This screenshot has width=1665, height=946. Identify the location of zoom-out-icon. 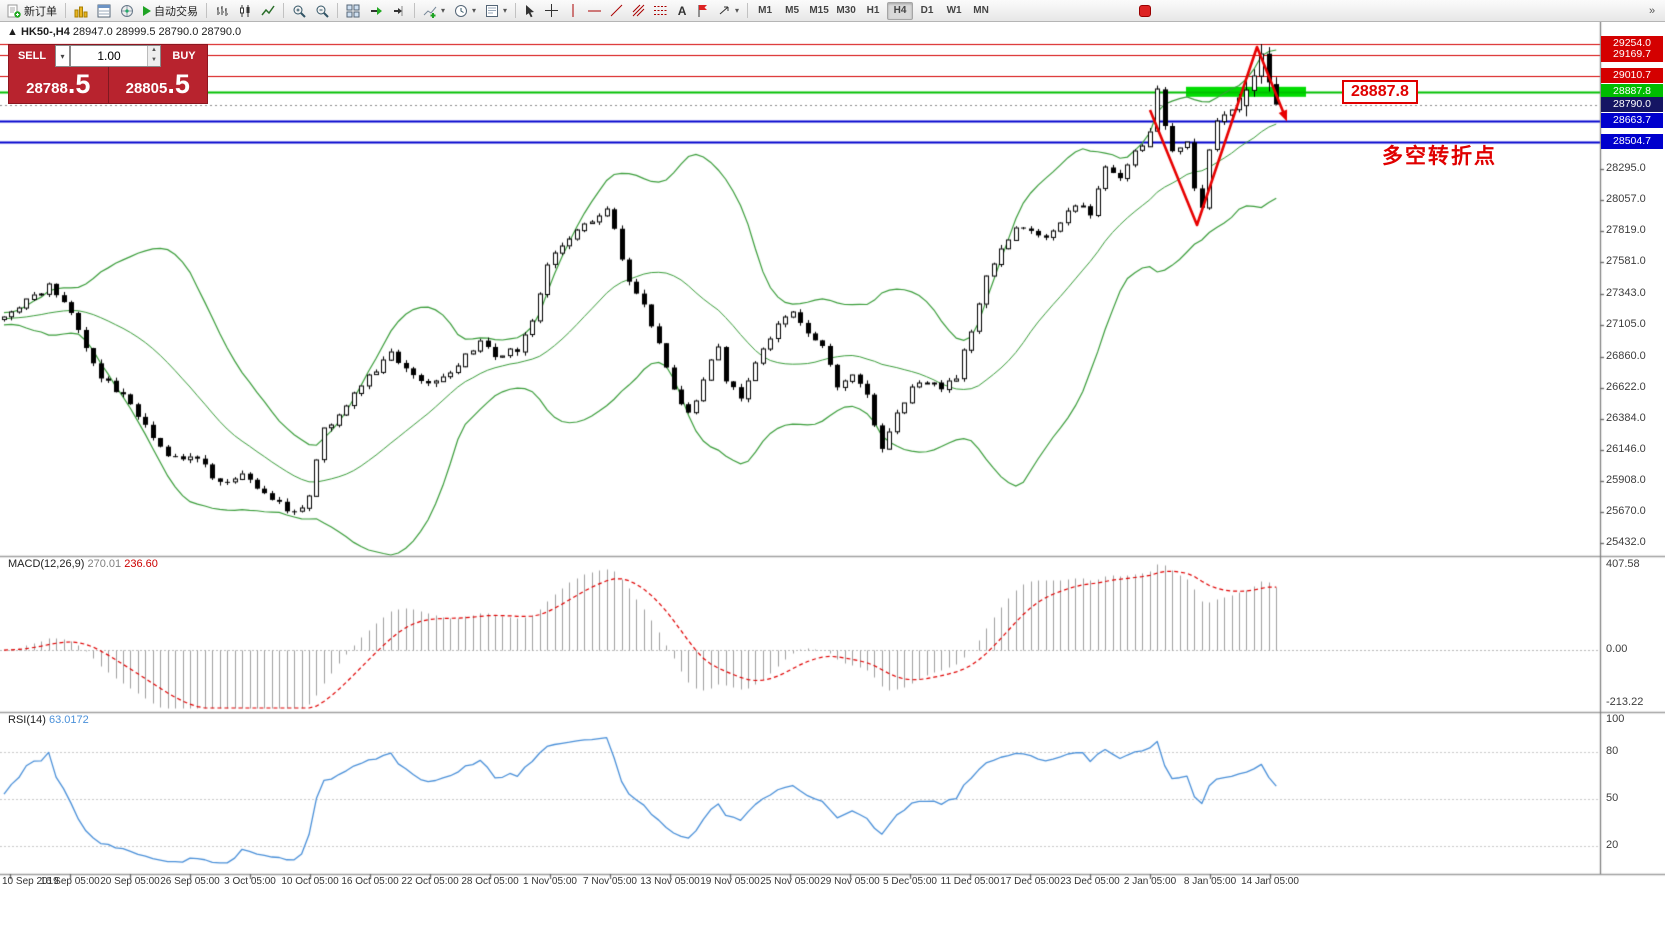
(322, 11).